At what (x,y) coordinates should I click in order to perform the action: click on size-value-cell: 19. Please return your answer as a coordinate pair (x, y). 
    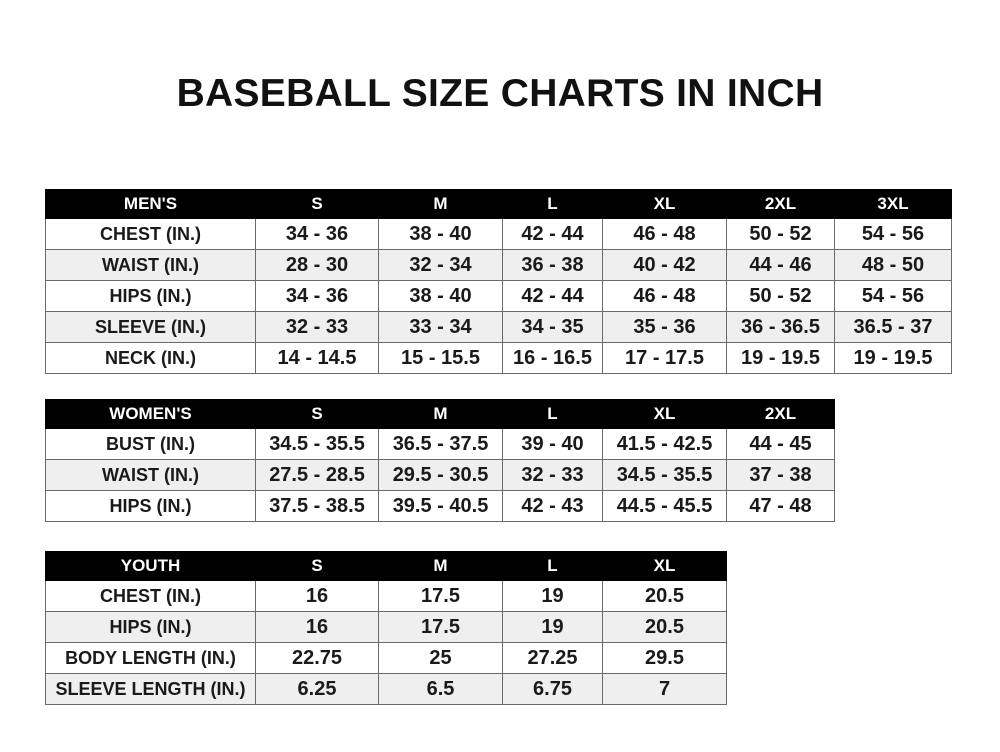
    Looking at the image, I should click on (552, 596).